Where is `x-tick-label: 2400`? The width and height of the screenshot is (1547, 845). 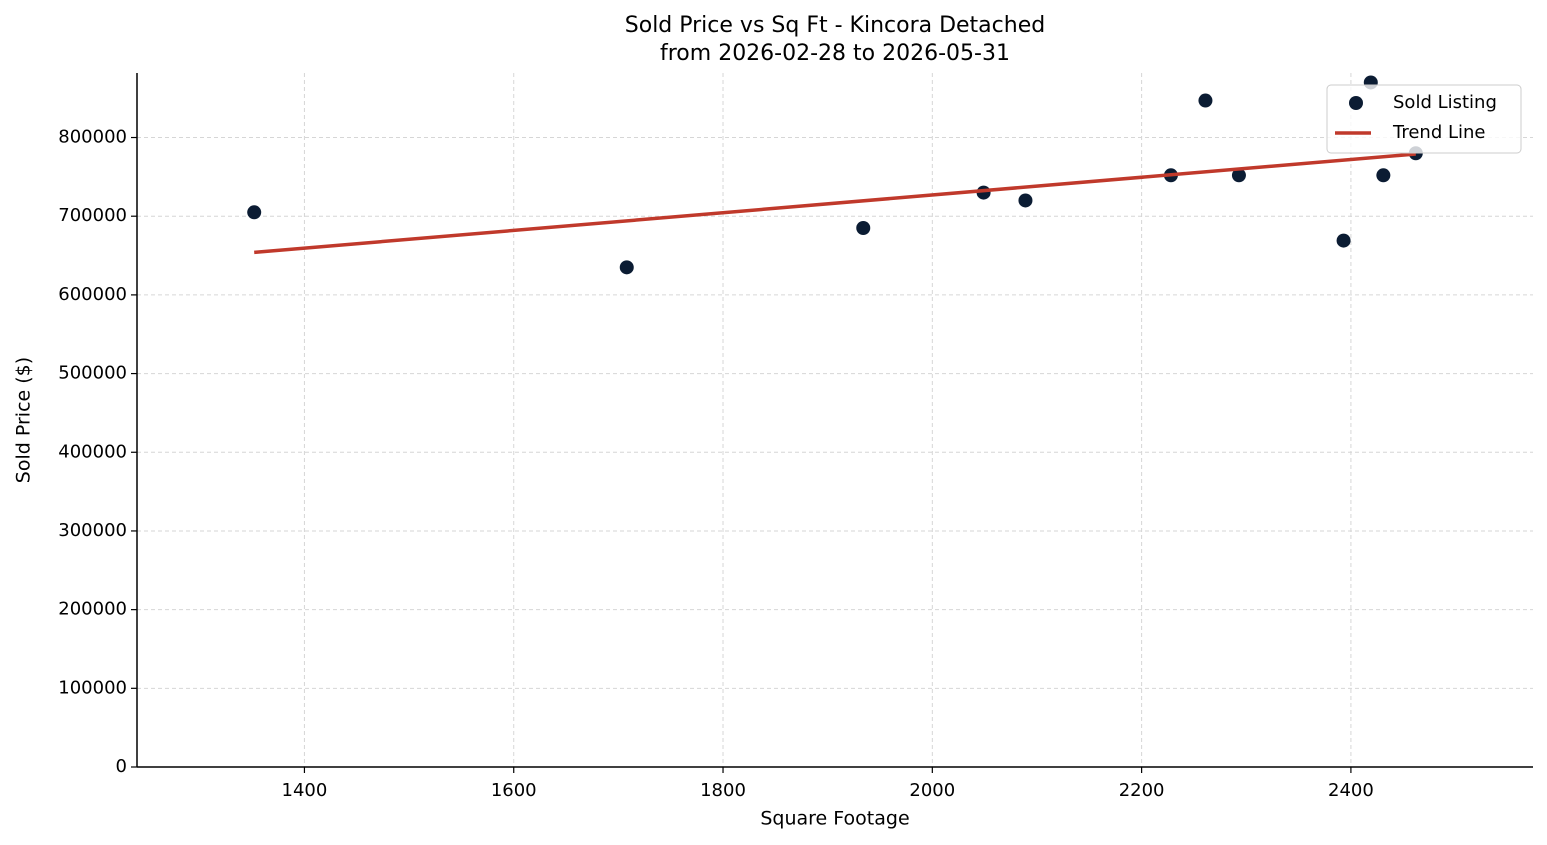
x-tick-label: 2400 is located at coordinates (1351, 790).